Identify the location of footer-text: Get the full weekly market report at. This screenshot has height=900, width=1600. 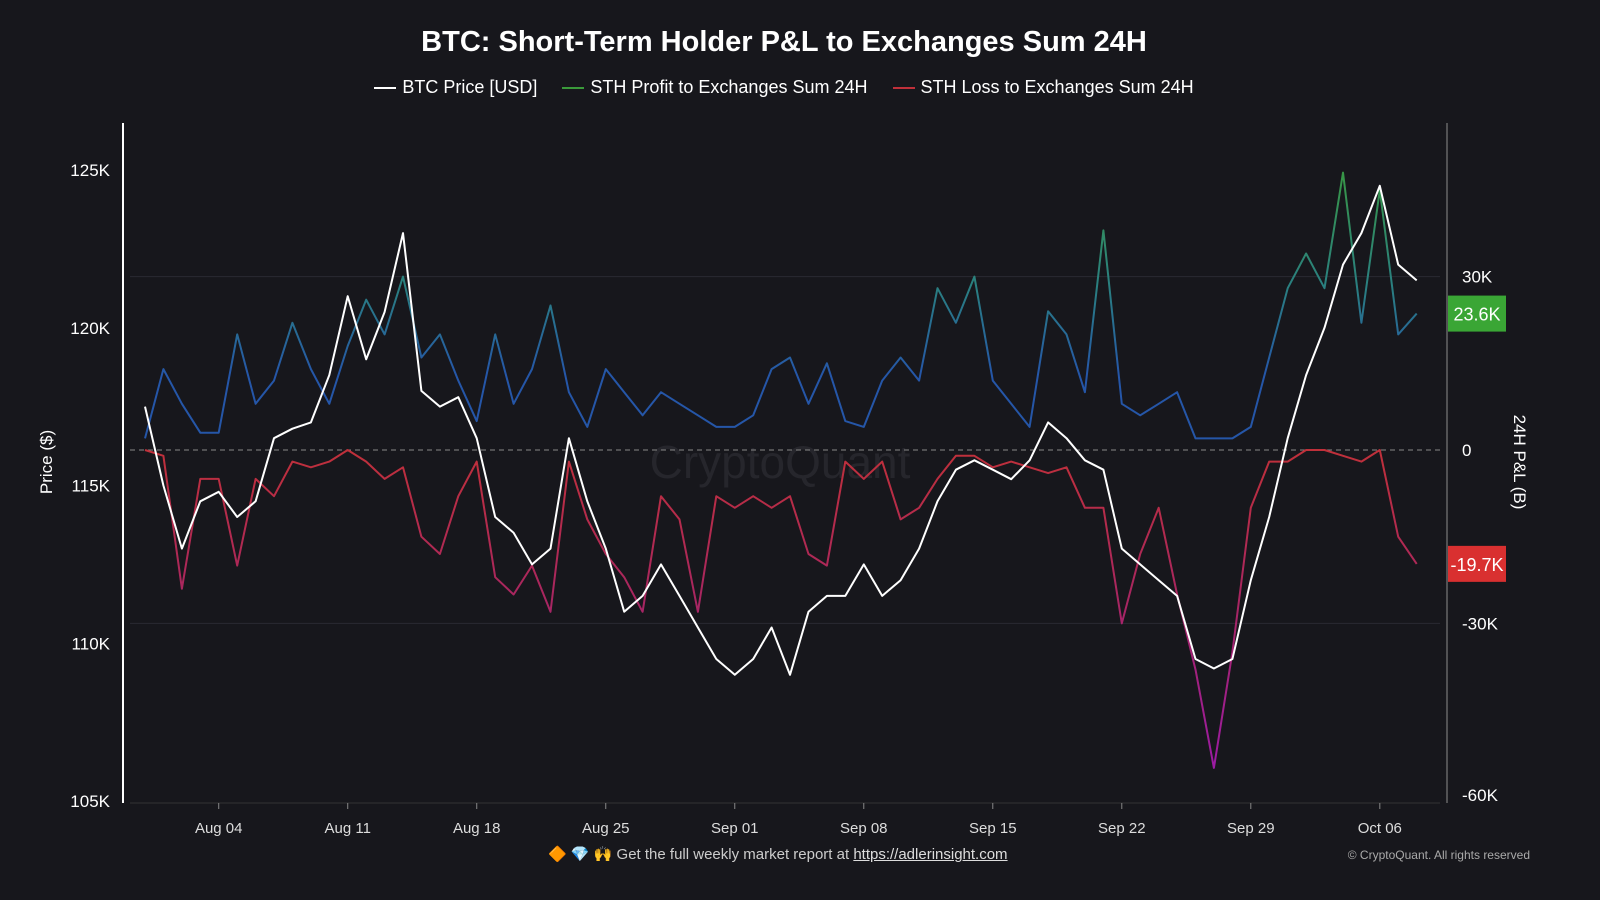
(735, 854).